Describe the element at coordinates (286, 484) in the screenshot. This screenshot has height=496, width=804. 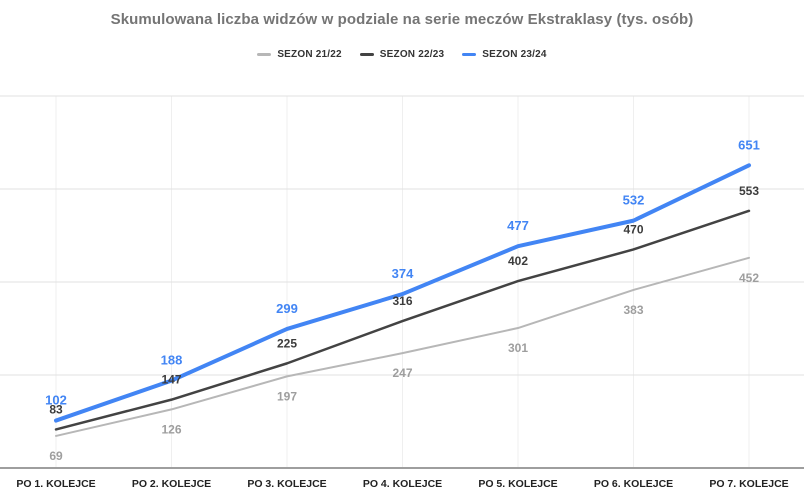
I see `x-axis-label: PO 3. KOLEJCE` at that location.